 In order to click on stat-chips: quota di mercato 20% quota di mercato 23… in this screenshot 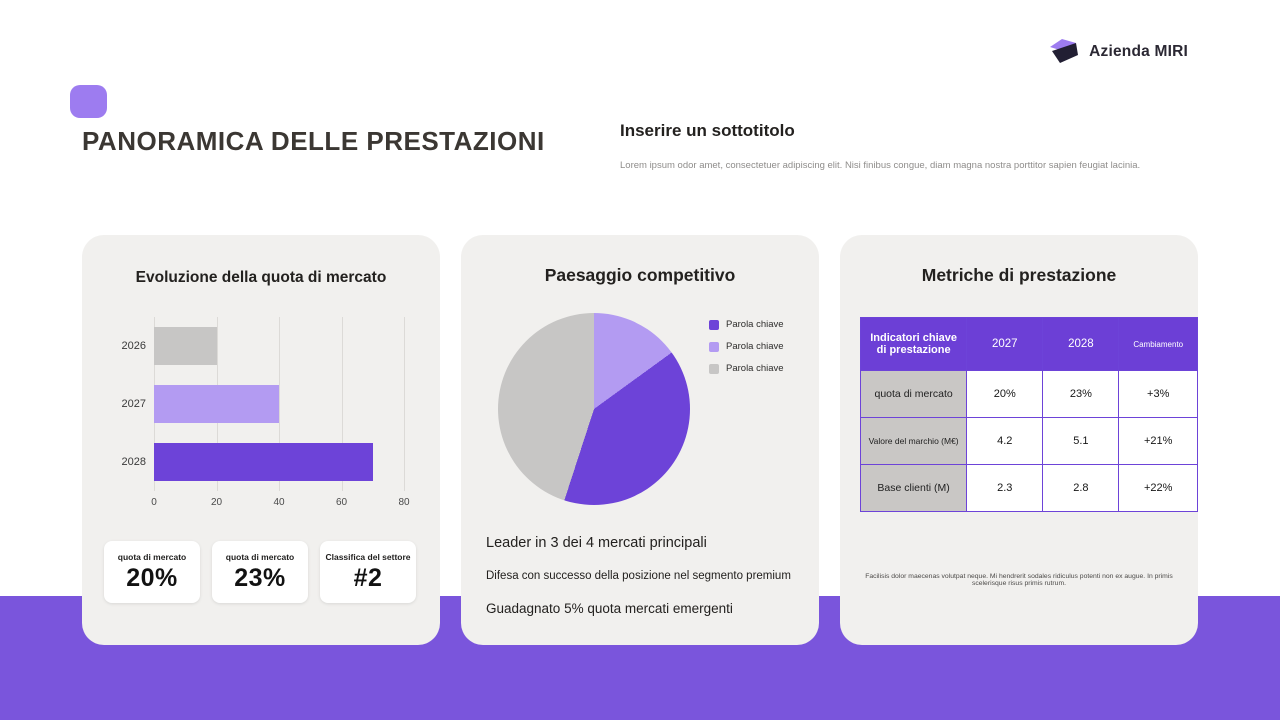, I will do `click(260, 572)`.